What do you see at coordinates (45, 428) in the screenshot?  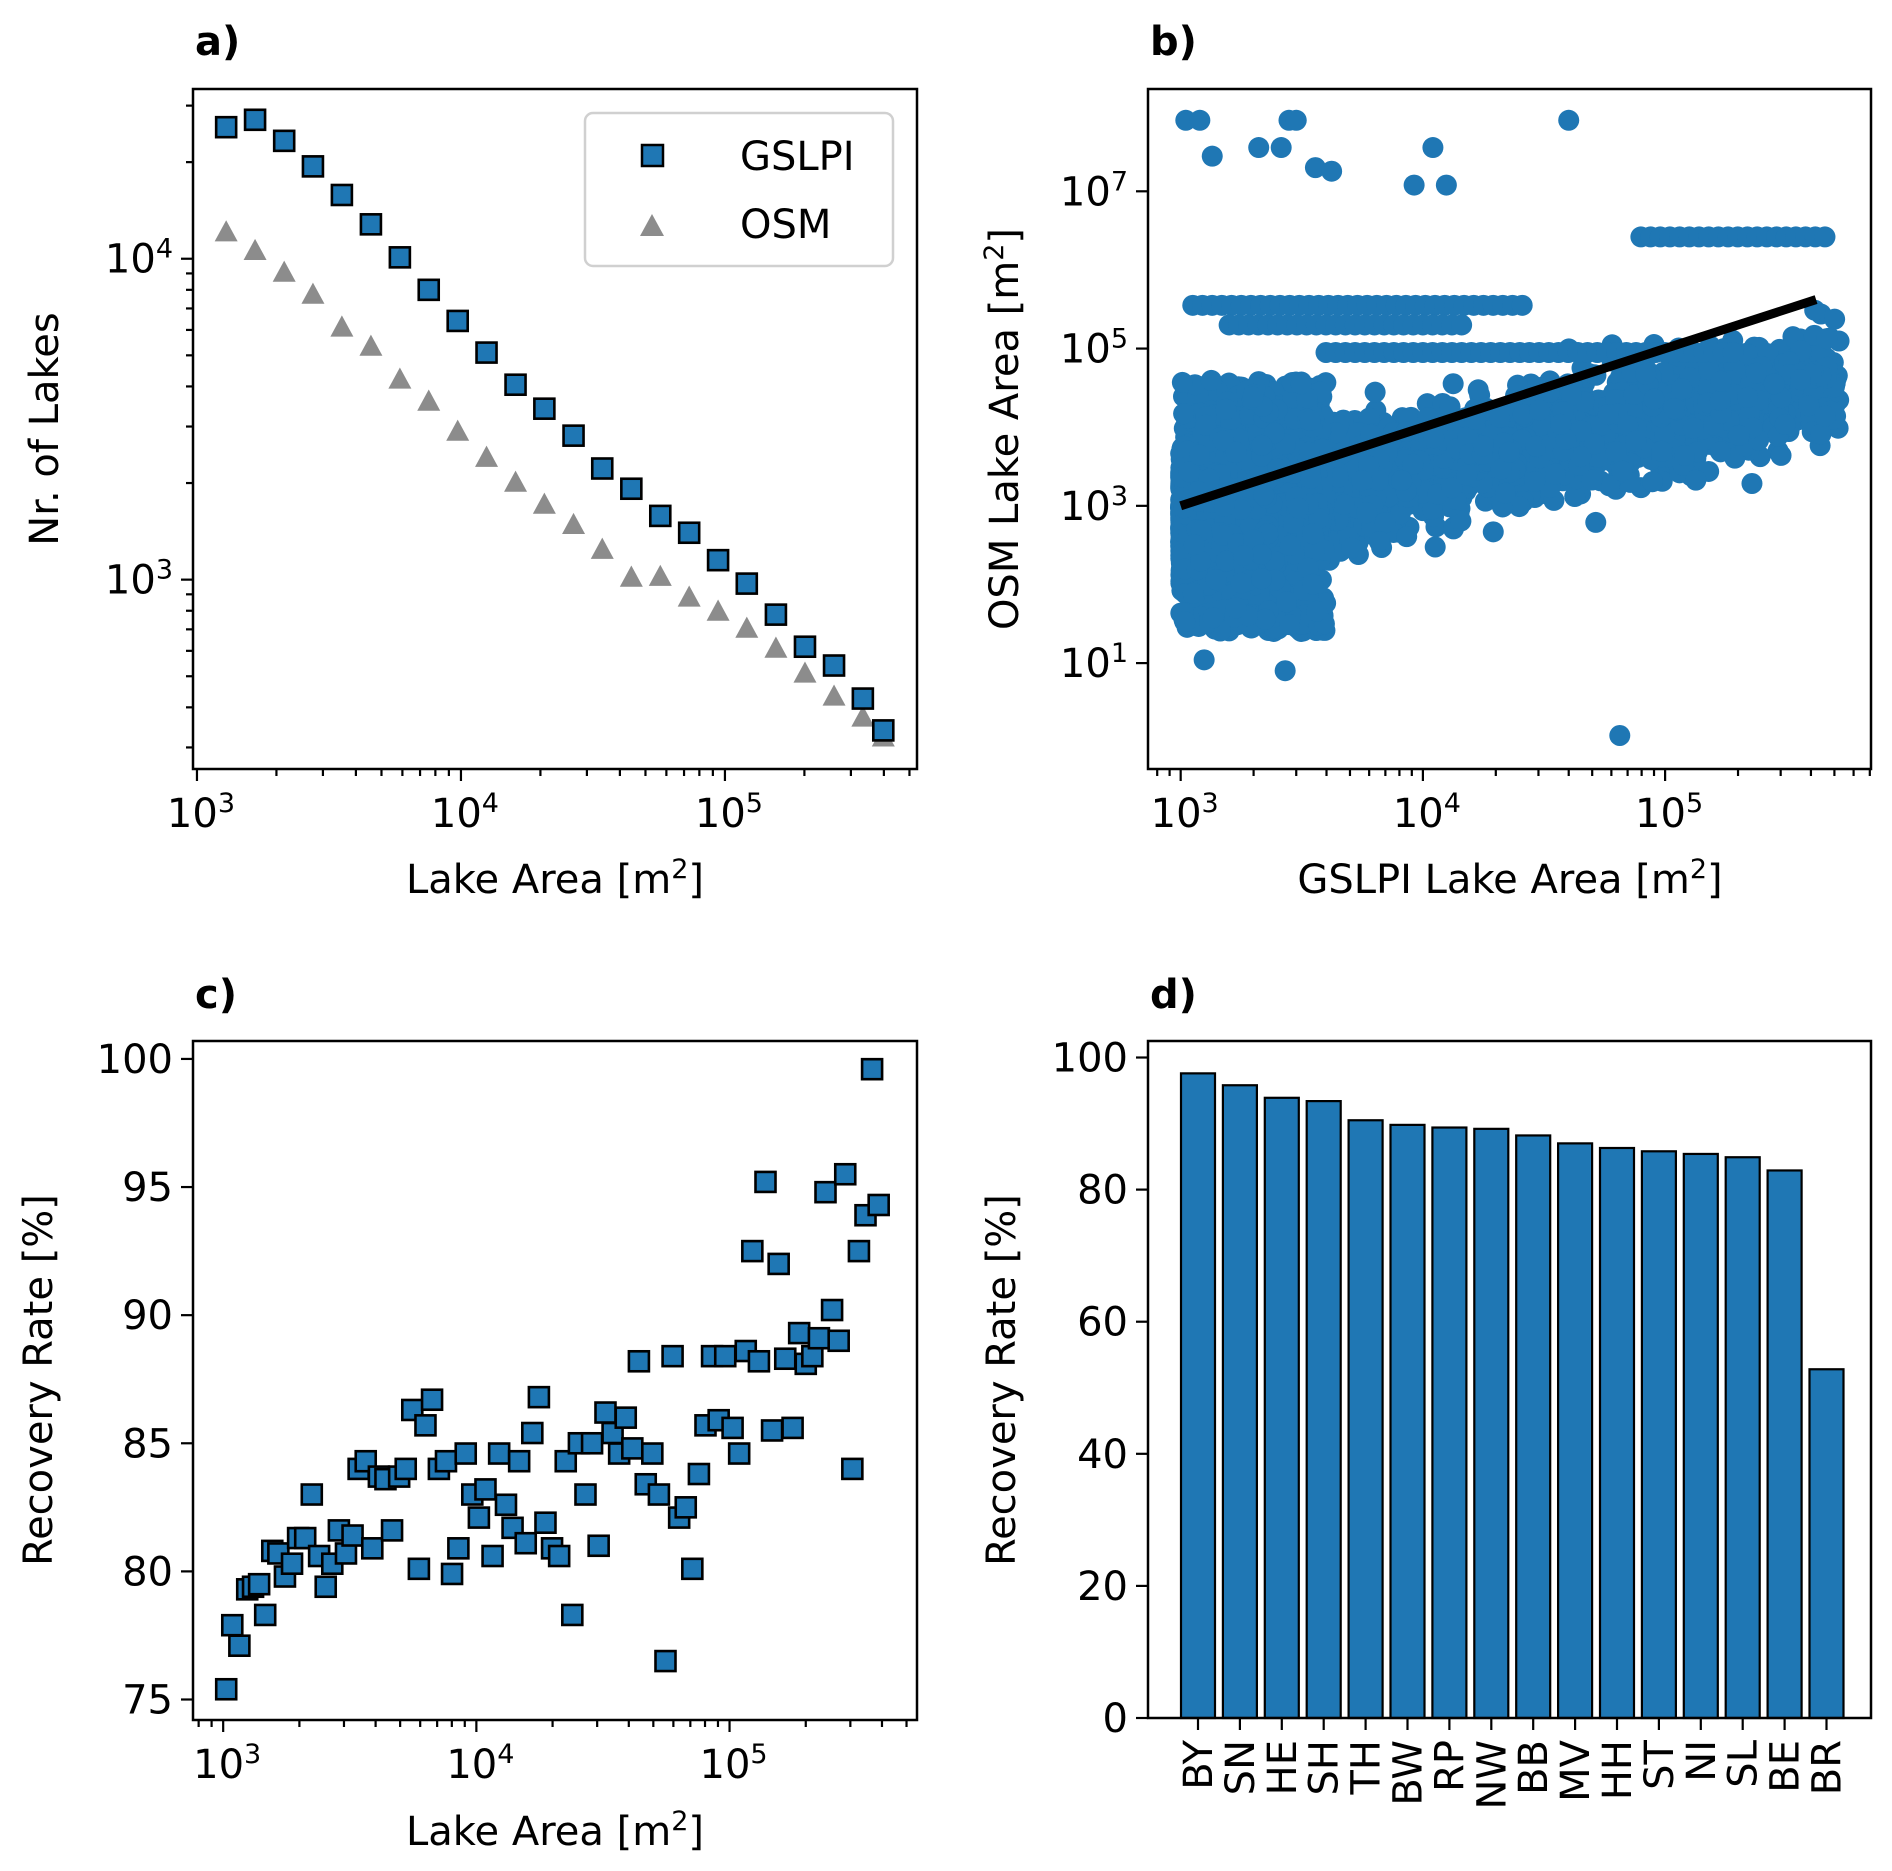 I see `panel-a-ylabel: Nr. of Lakes` at bounding box center [45, 428].